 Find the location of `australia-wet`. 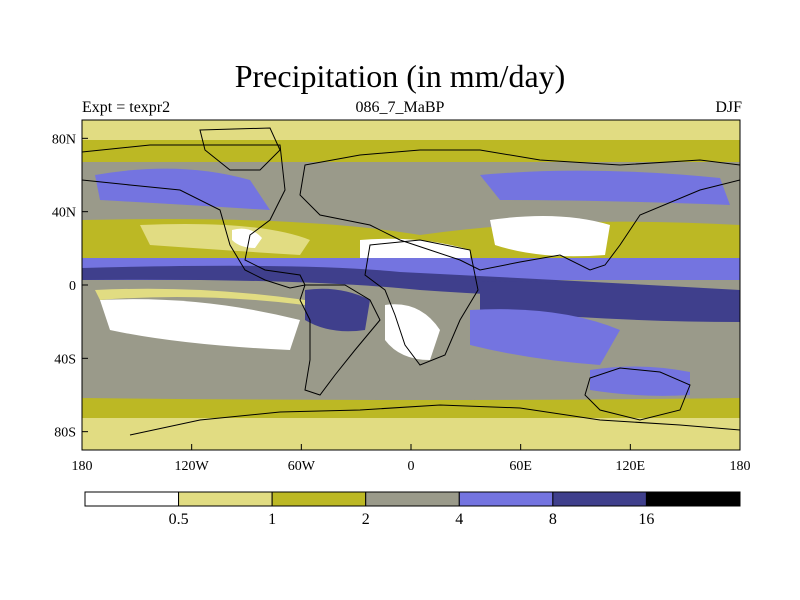

australia-wet is located at coordinates (640, 381).